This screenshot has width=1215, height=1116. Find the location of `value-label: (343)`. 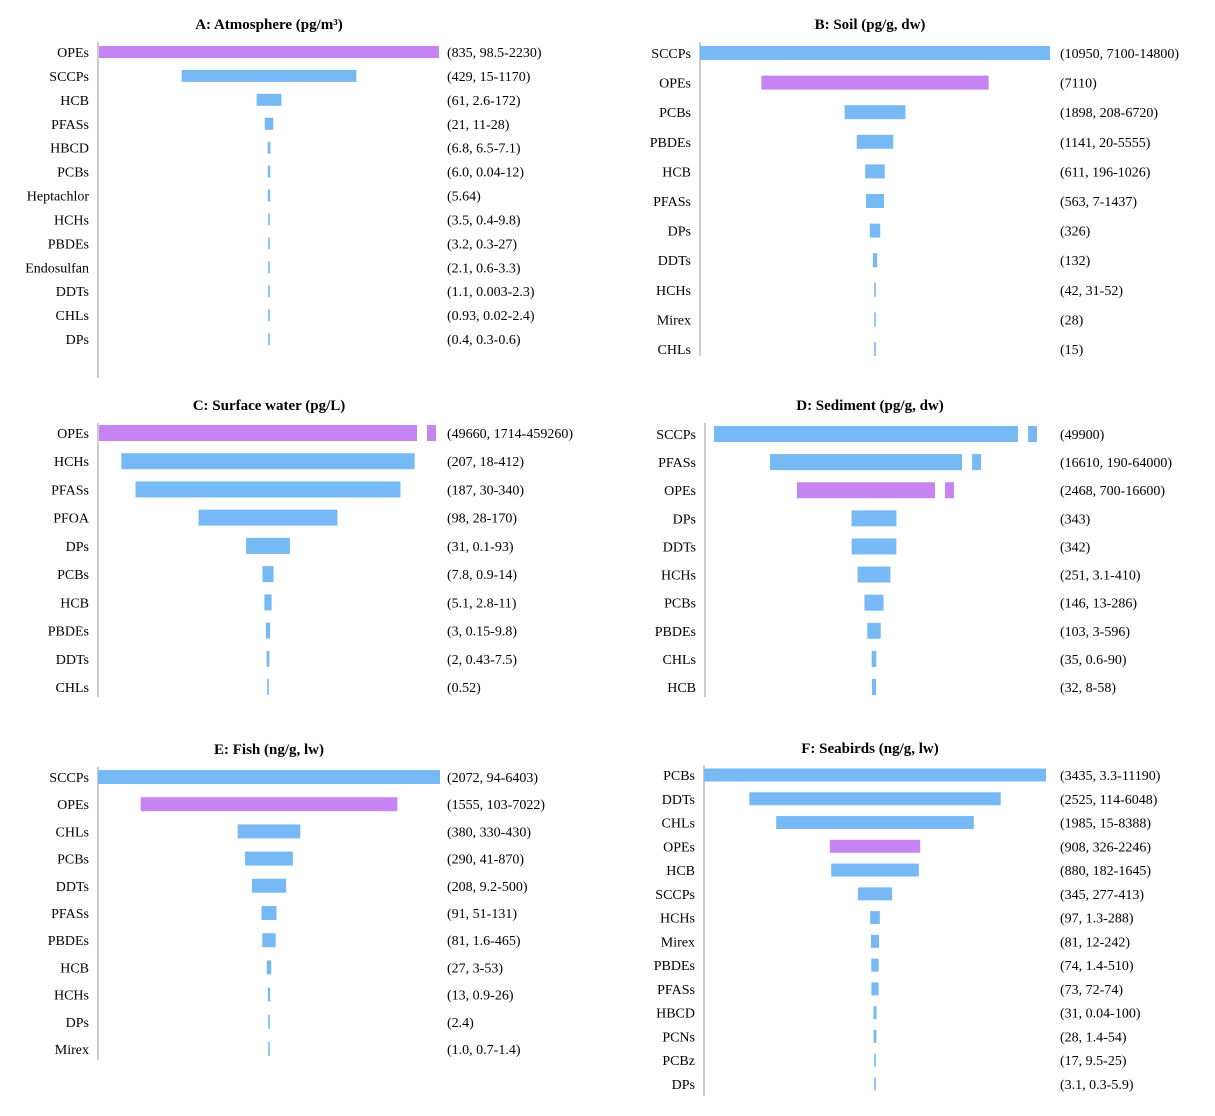

value-label: (343) is located at coordinates (1075, 519).